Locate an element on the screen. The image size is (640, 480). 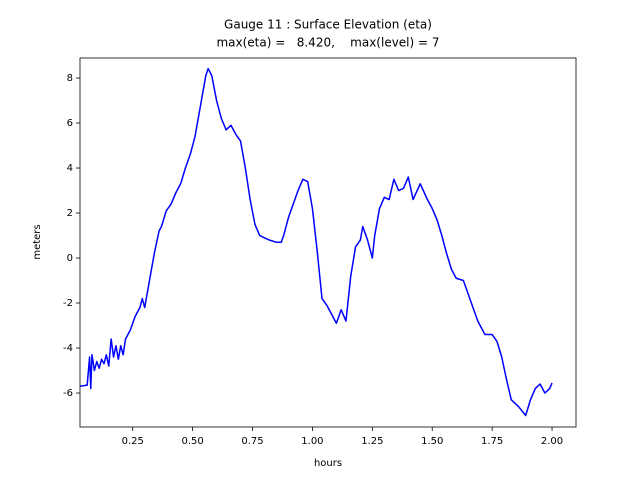
x-tick-label: 0.75 is located at coordinates (252, 441).